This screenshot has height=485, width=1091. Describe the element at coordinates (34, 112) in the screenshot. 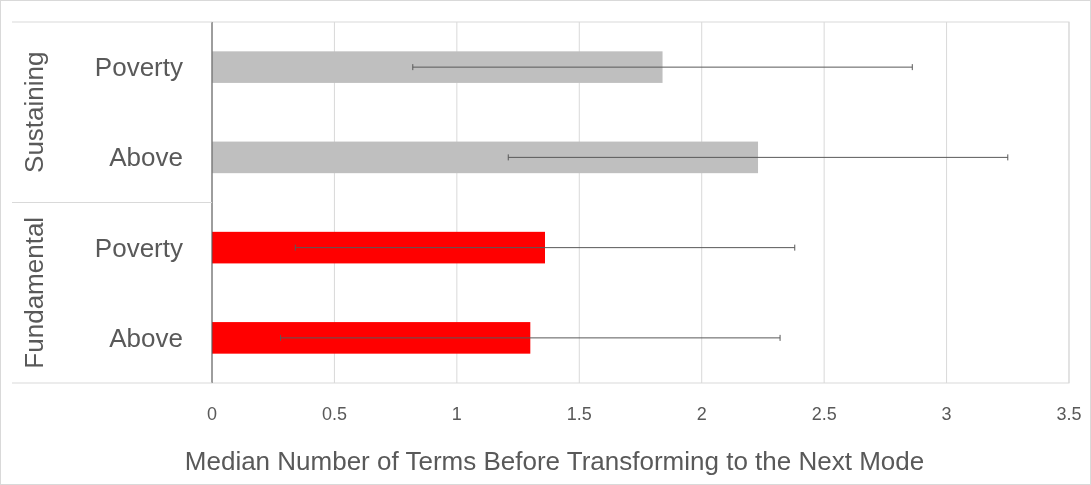

I see `text: Sustaining` at that location.